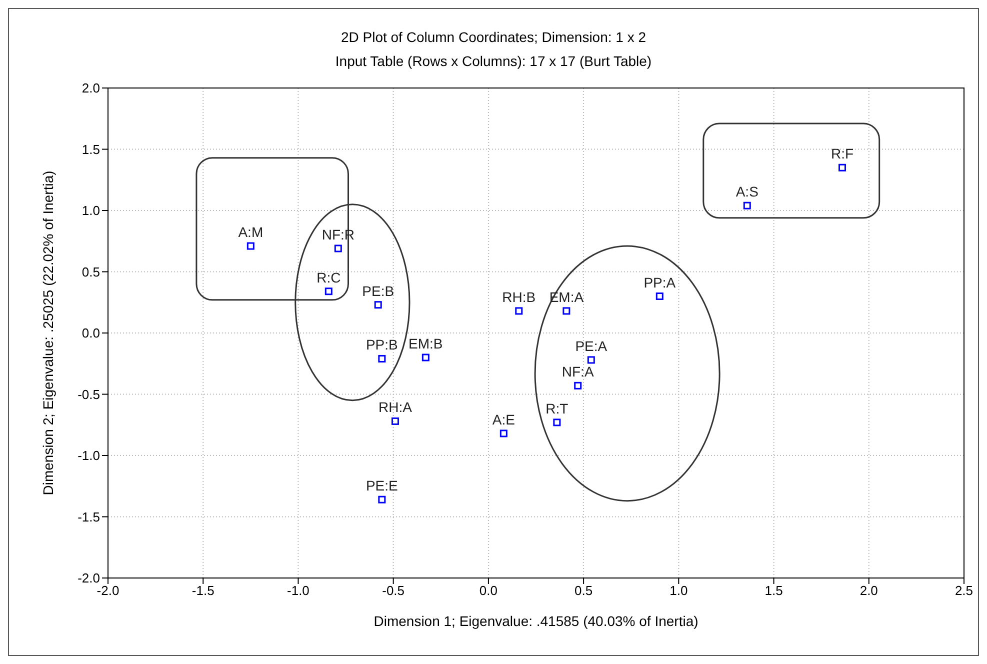  What do you see at coordinates (91, 88) in the screenshot?
I see `y-tick-label: 2.0` at bounding box center [91, 88].